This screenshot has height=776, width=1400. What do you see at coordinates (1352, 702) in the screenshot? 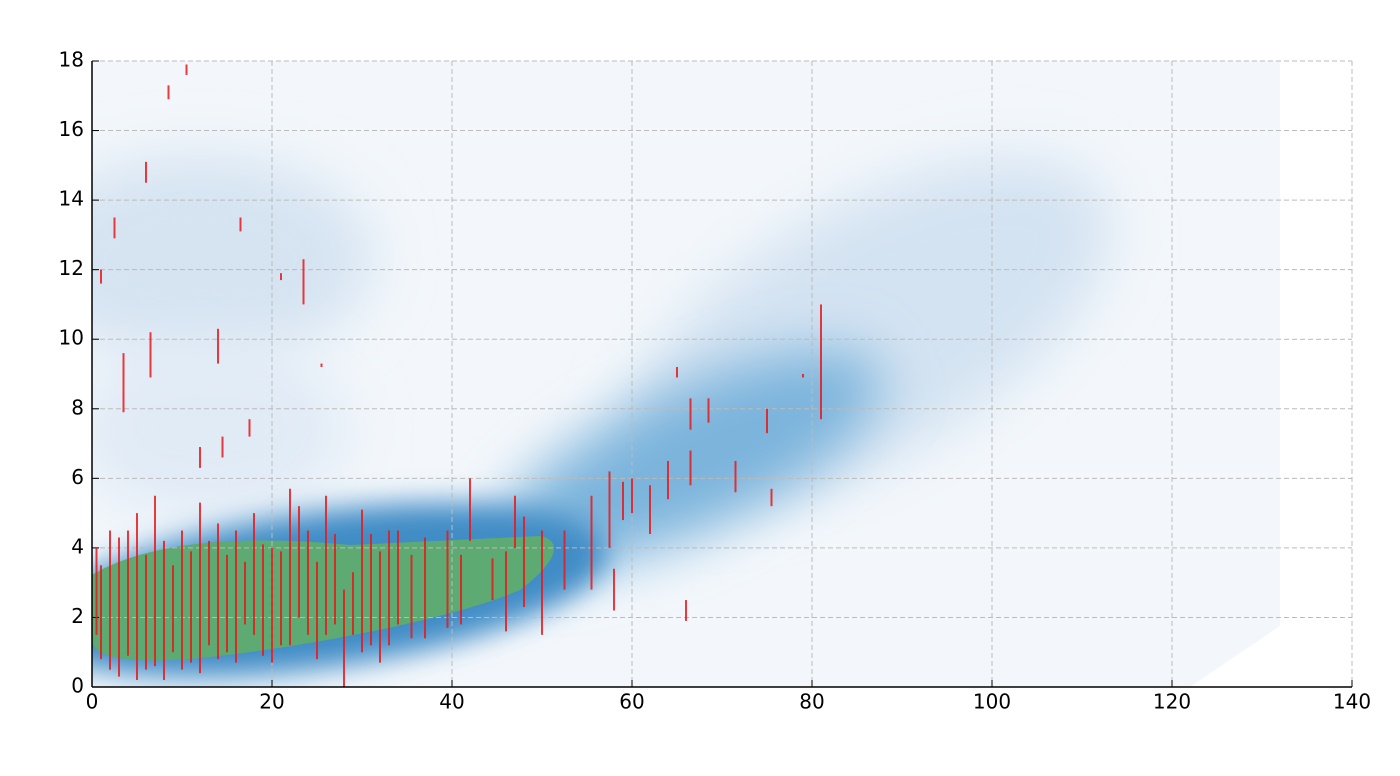
I see `x-tick-label: 140` at bounding box center [1352, 702].